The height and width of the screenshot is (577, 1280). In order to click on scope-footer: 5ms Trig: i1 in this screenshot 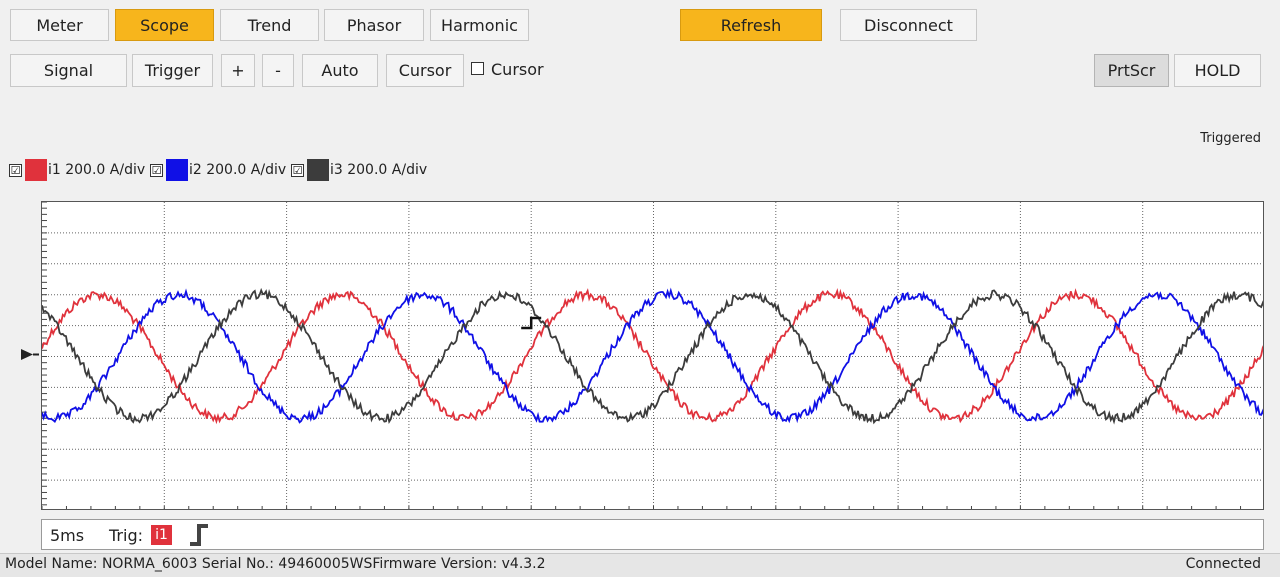, I will do `click(652, 534)`.